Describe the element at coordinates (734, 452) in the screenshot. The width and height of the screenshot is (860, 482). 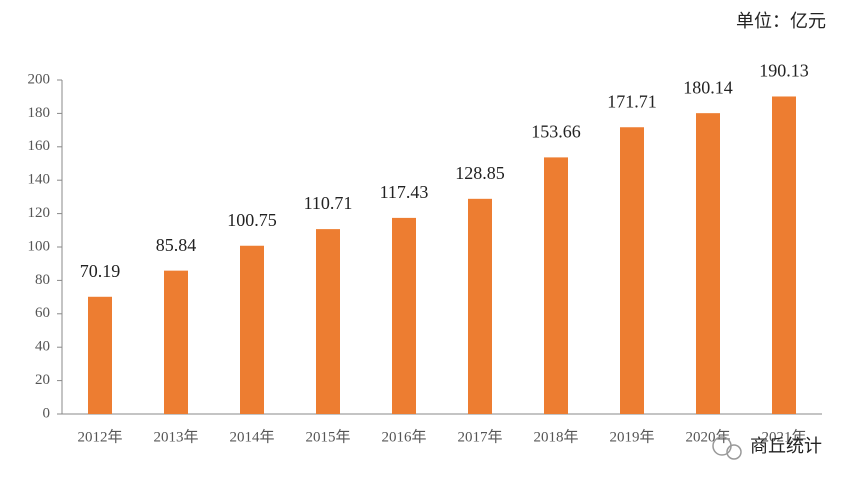
I see `watermark-icon` at that location.